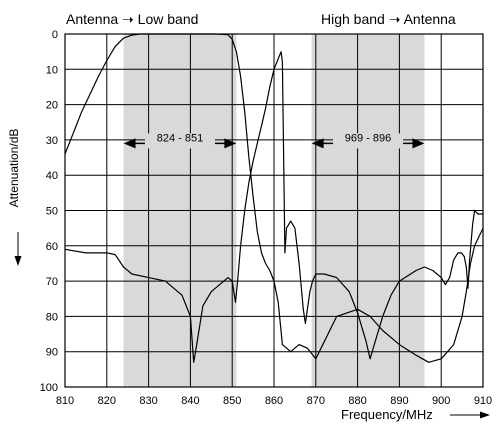  Describe the element at coordinates (230, 143) in the screenshot. I see `band-1-arrow-right-icon` at that location.